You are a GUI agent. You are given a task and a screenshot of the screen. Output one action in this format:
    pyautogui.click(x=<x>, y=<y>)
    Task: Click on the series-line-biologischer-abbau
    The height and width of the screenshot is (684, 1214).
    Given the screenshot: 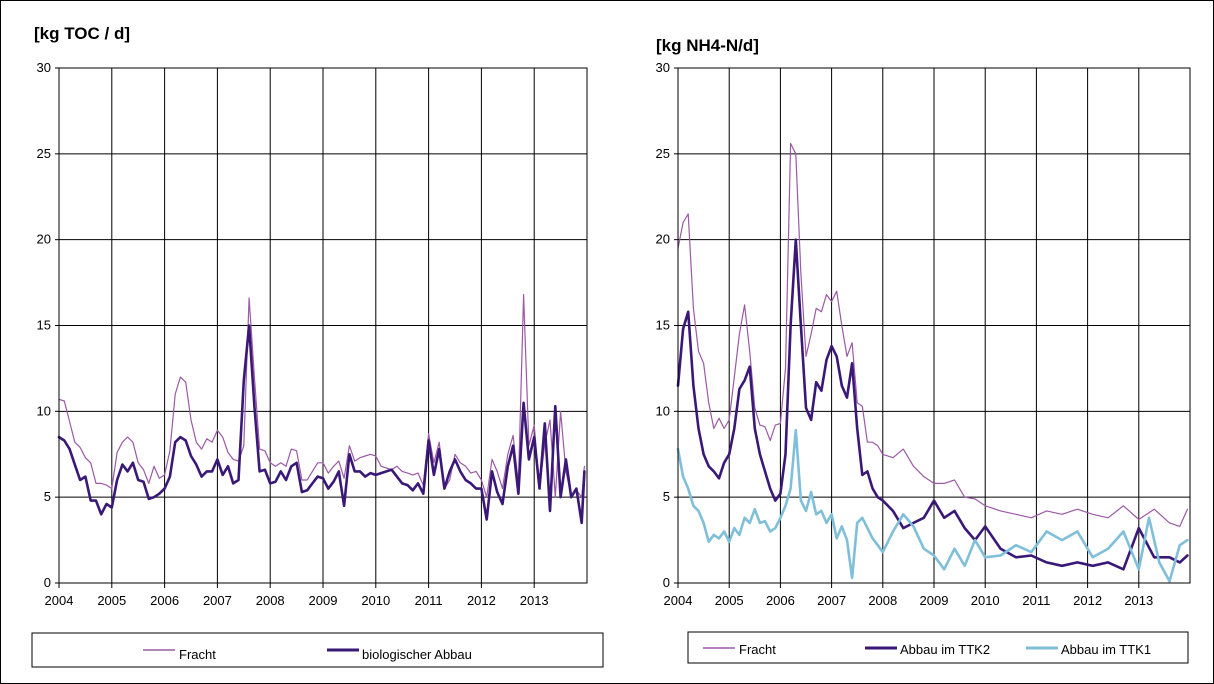 What is the action you would take?
    pyautogui.click(x=321, y=424)
    